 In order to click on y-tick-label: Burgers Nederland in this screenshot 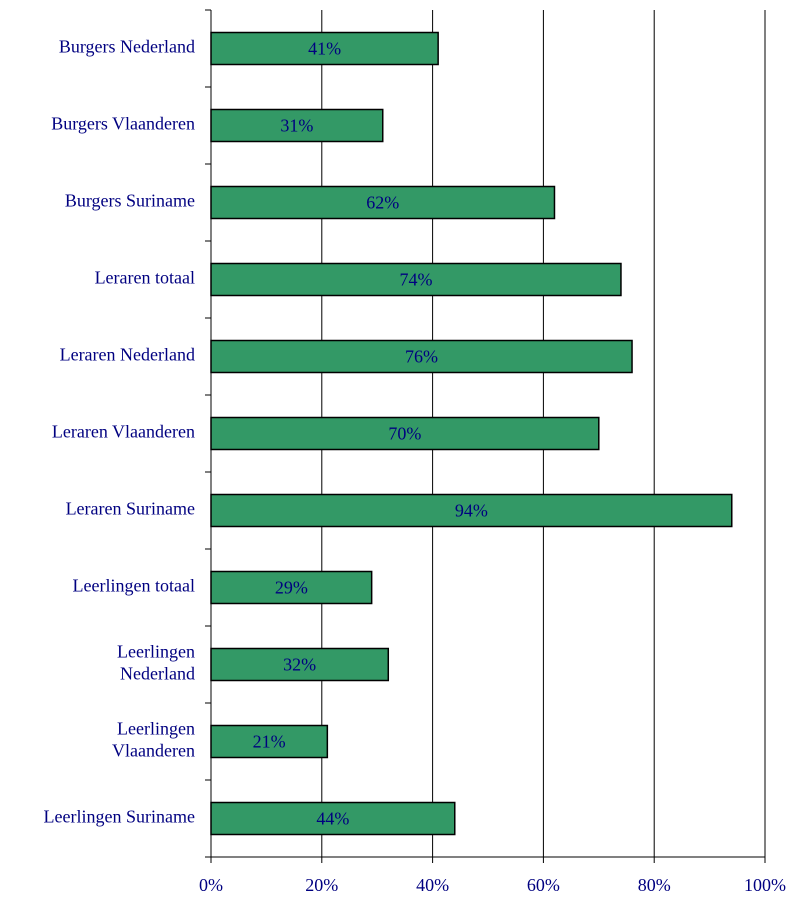, I will do `click(127, 47)`.